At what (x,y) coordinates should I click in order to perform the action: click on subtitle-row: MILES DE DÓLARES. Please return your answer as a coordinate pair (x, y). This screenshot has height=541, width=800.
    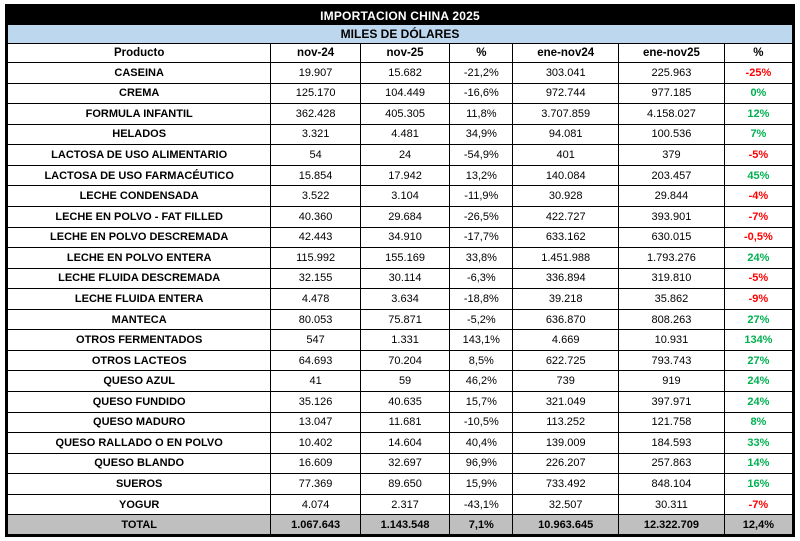
    Looking at the image, I should click on (400, 34).